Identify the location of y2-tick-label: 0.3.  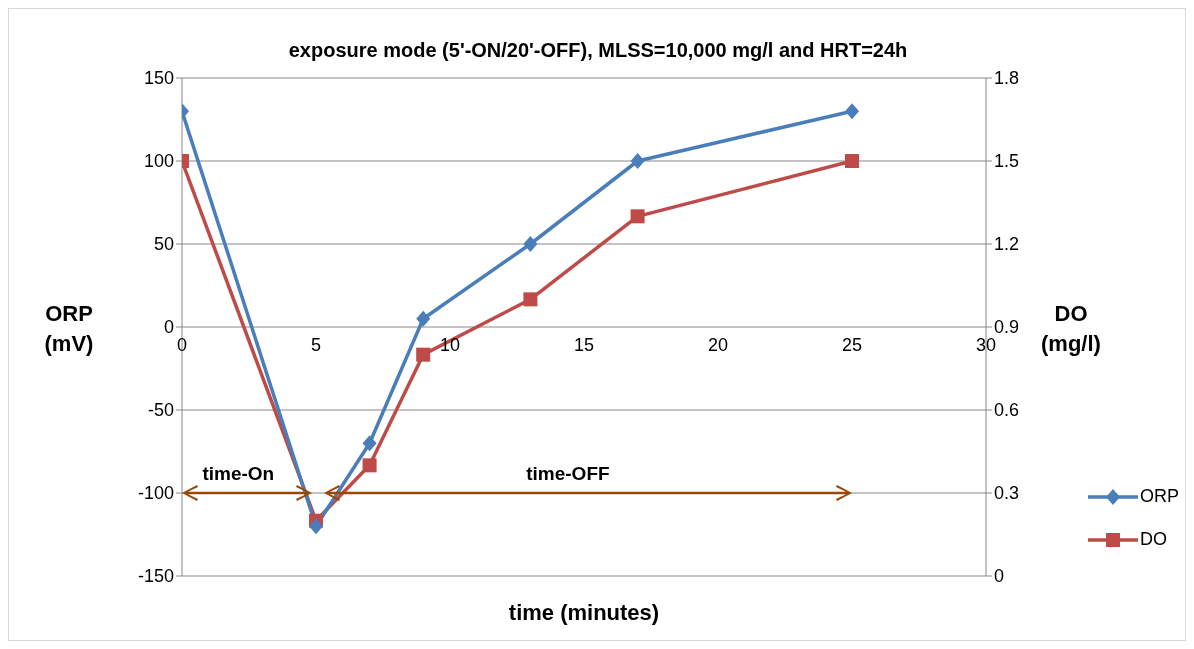
(1007, 493).